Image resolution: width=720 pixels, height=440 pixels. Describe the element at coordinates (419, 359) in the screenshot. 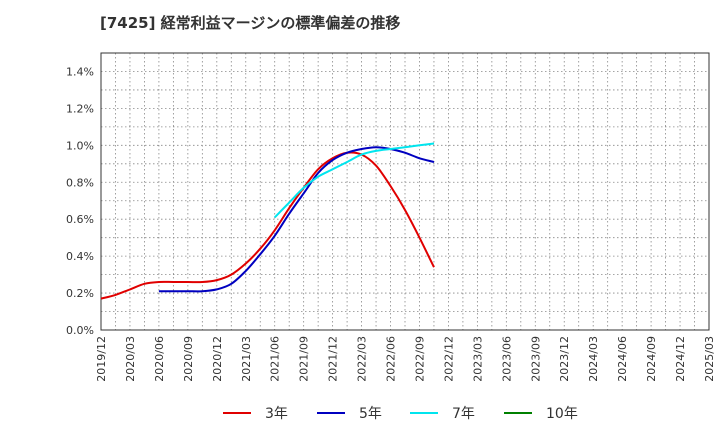

I see `x-tick-label: 2022/09` at that location.